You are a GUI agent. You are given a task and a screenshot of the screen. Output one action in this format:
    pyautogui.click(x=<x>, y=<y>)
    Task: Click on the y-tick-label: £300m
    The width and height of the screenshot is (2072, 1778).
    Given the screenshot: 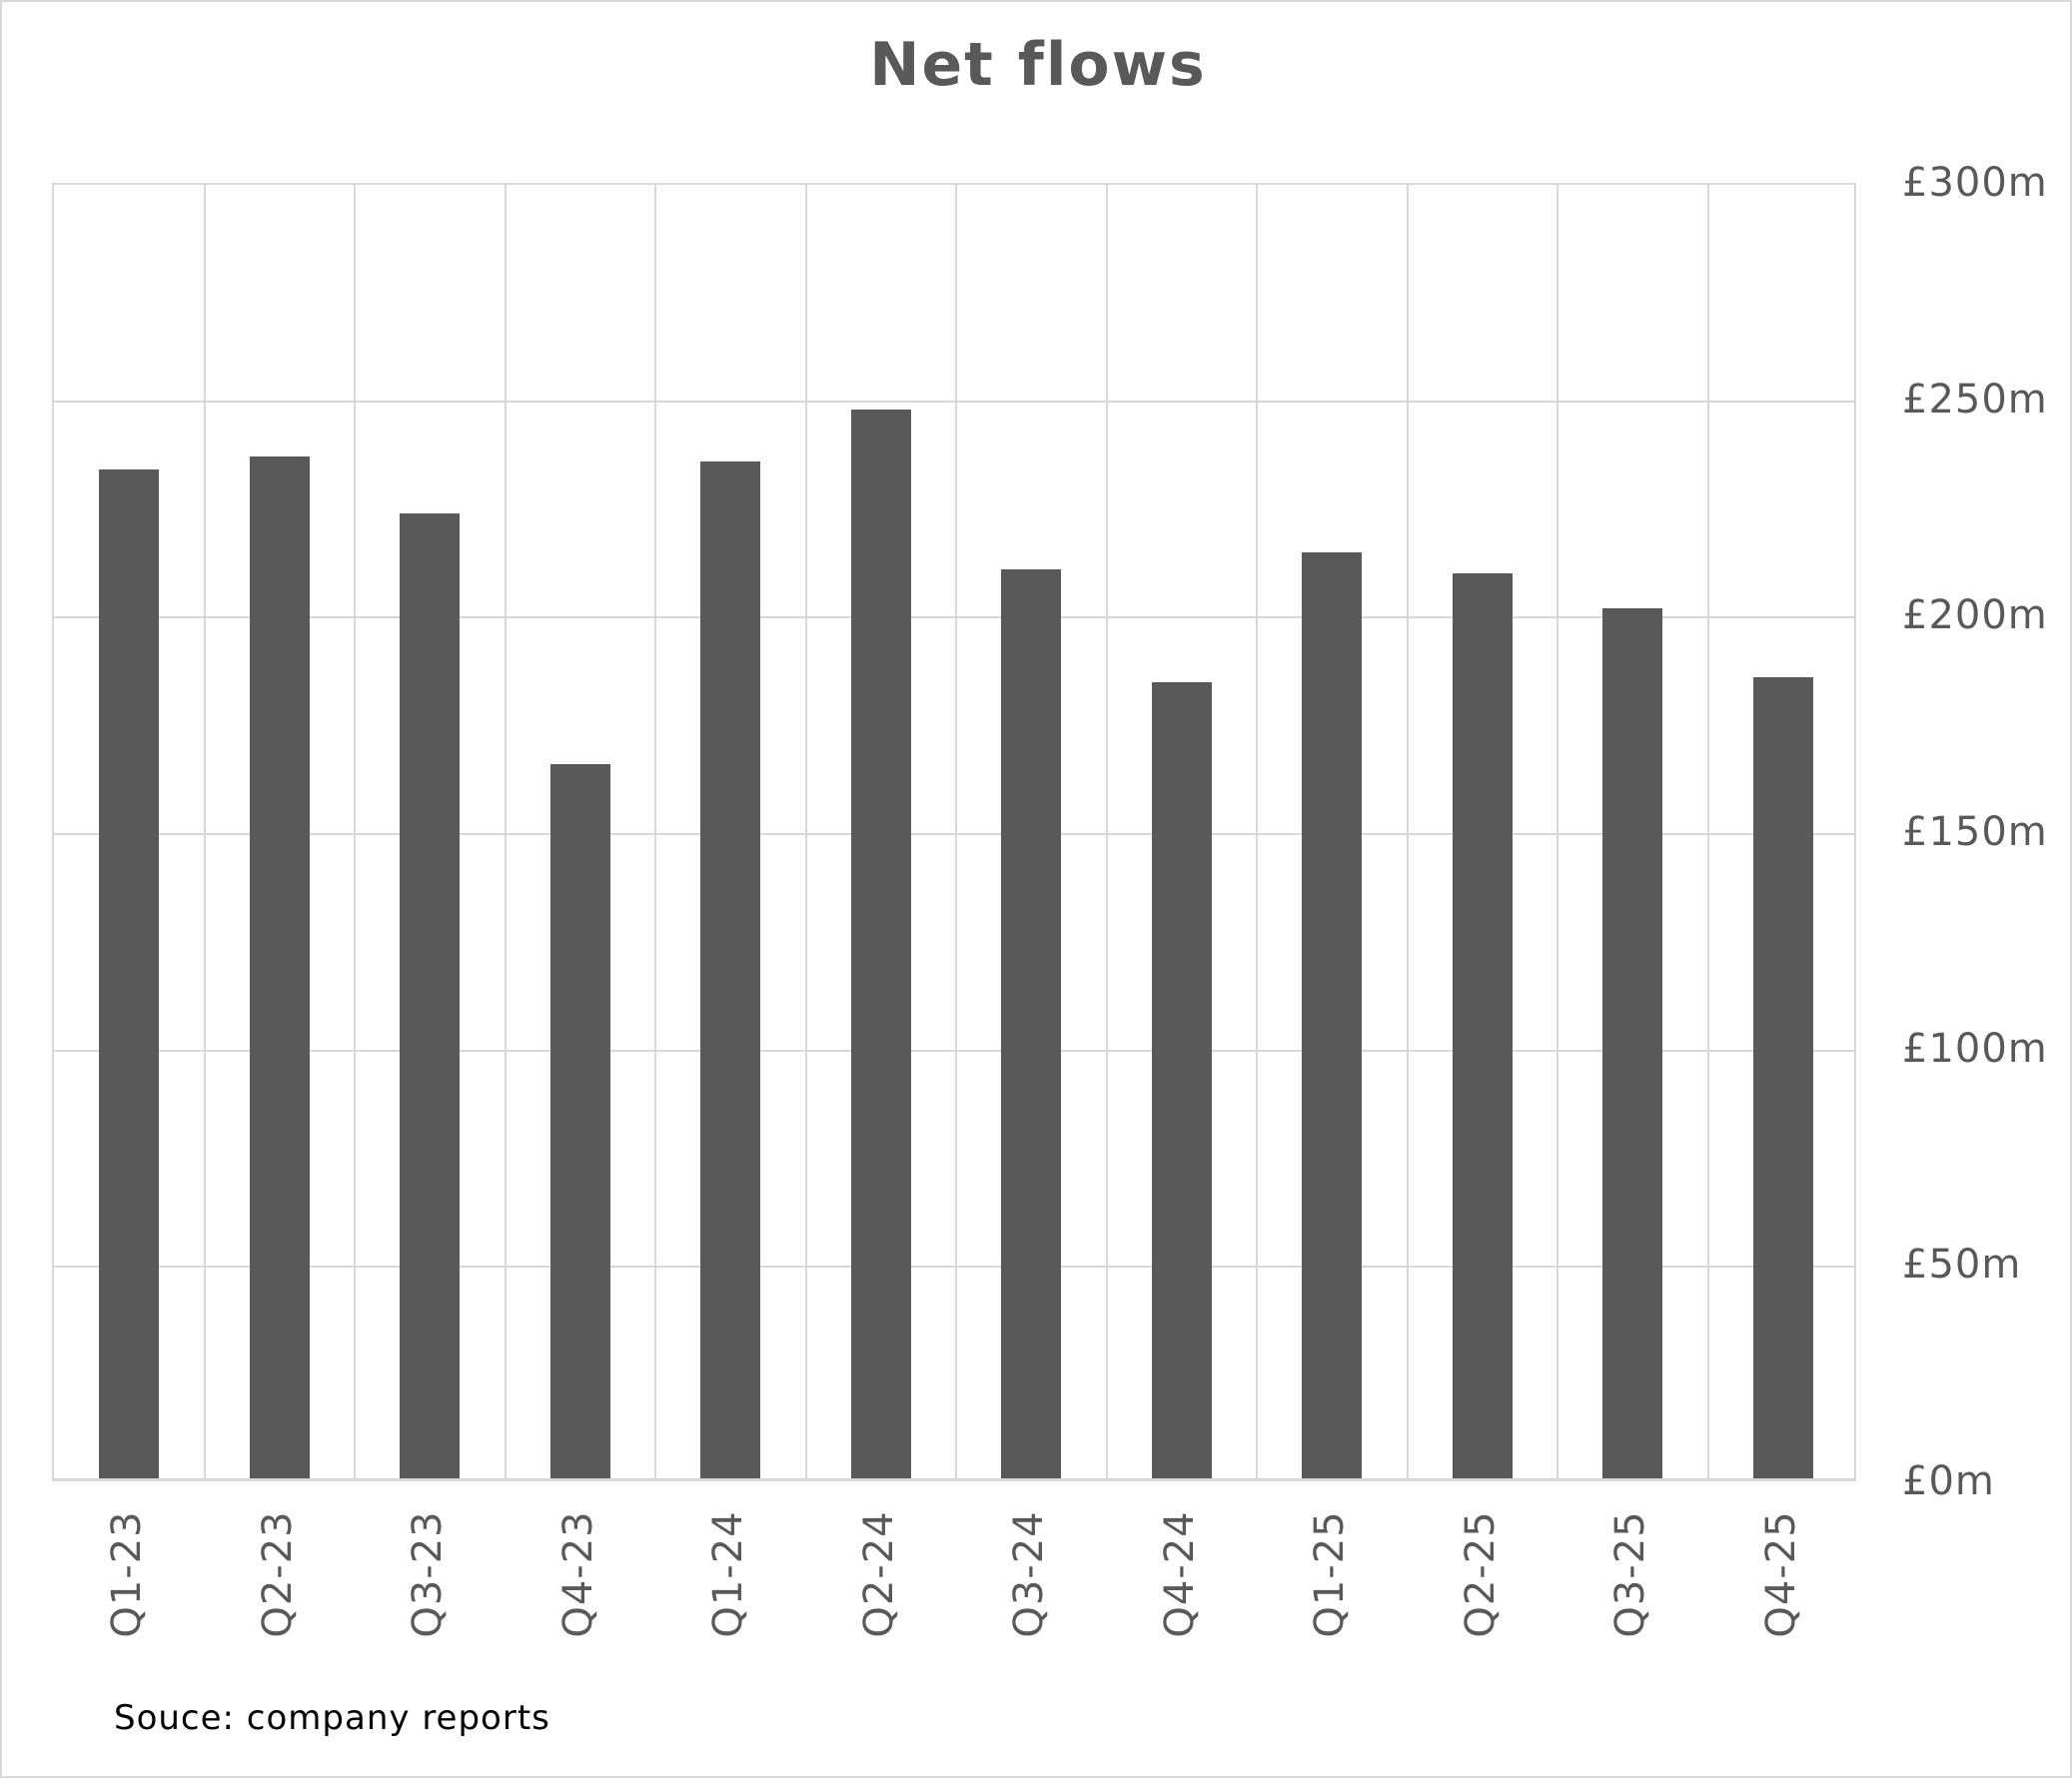 What is the action you would take?
    pyautogui.click(x=1975, y=183)
    